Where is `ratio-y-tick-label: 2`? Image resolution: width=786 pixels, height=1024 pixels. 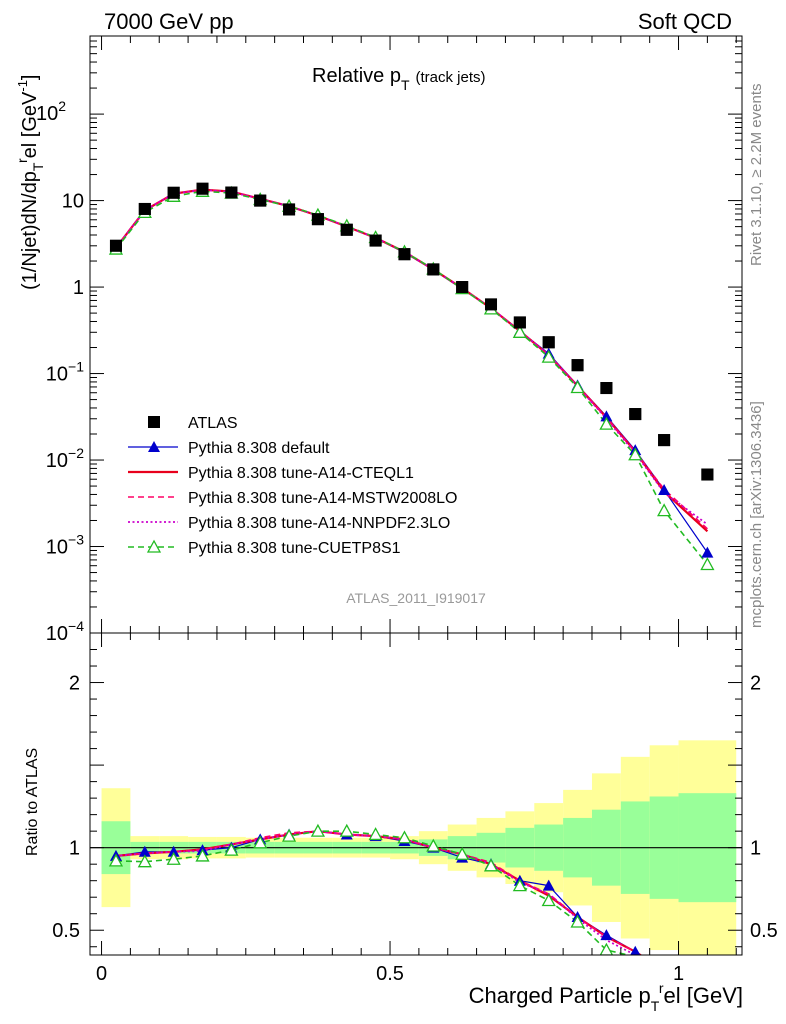
ratio-y-tick-label: 2 is located at coordinates (74, 684).